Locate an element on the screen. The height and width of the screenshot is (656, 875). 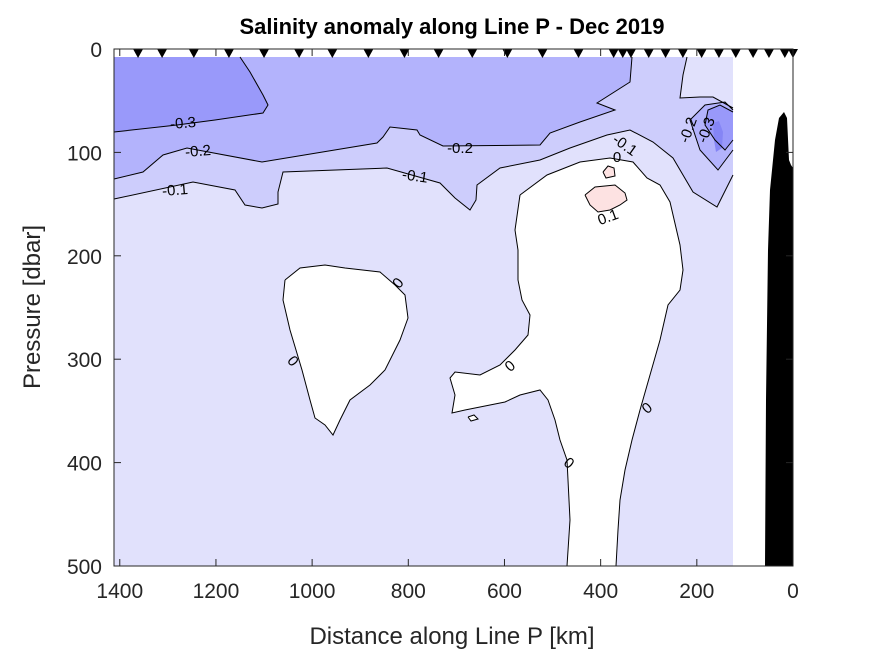
y-tick-label: 400 is located at coordinates (84, 464).